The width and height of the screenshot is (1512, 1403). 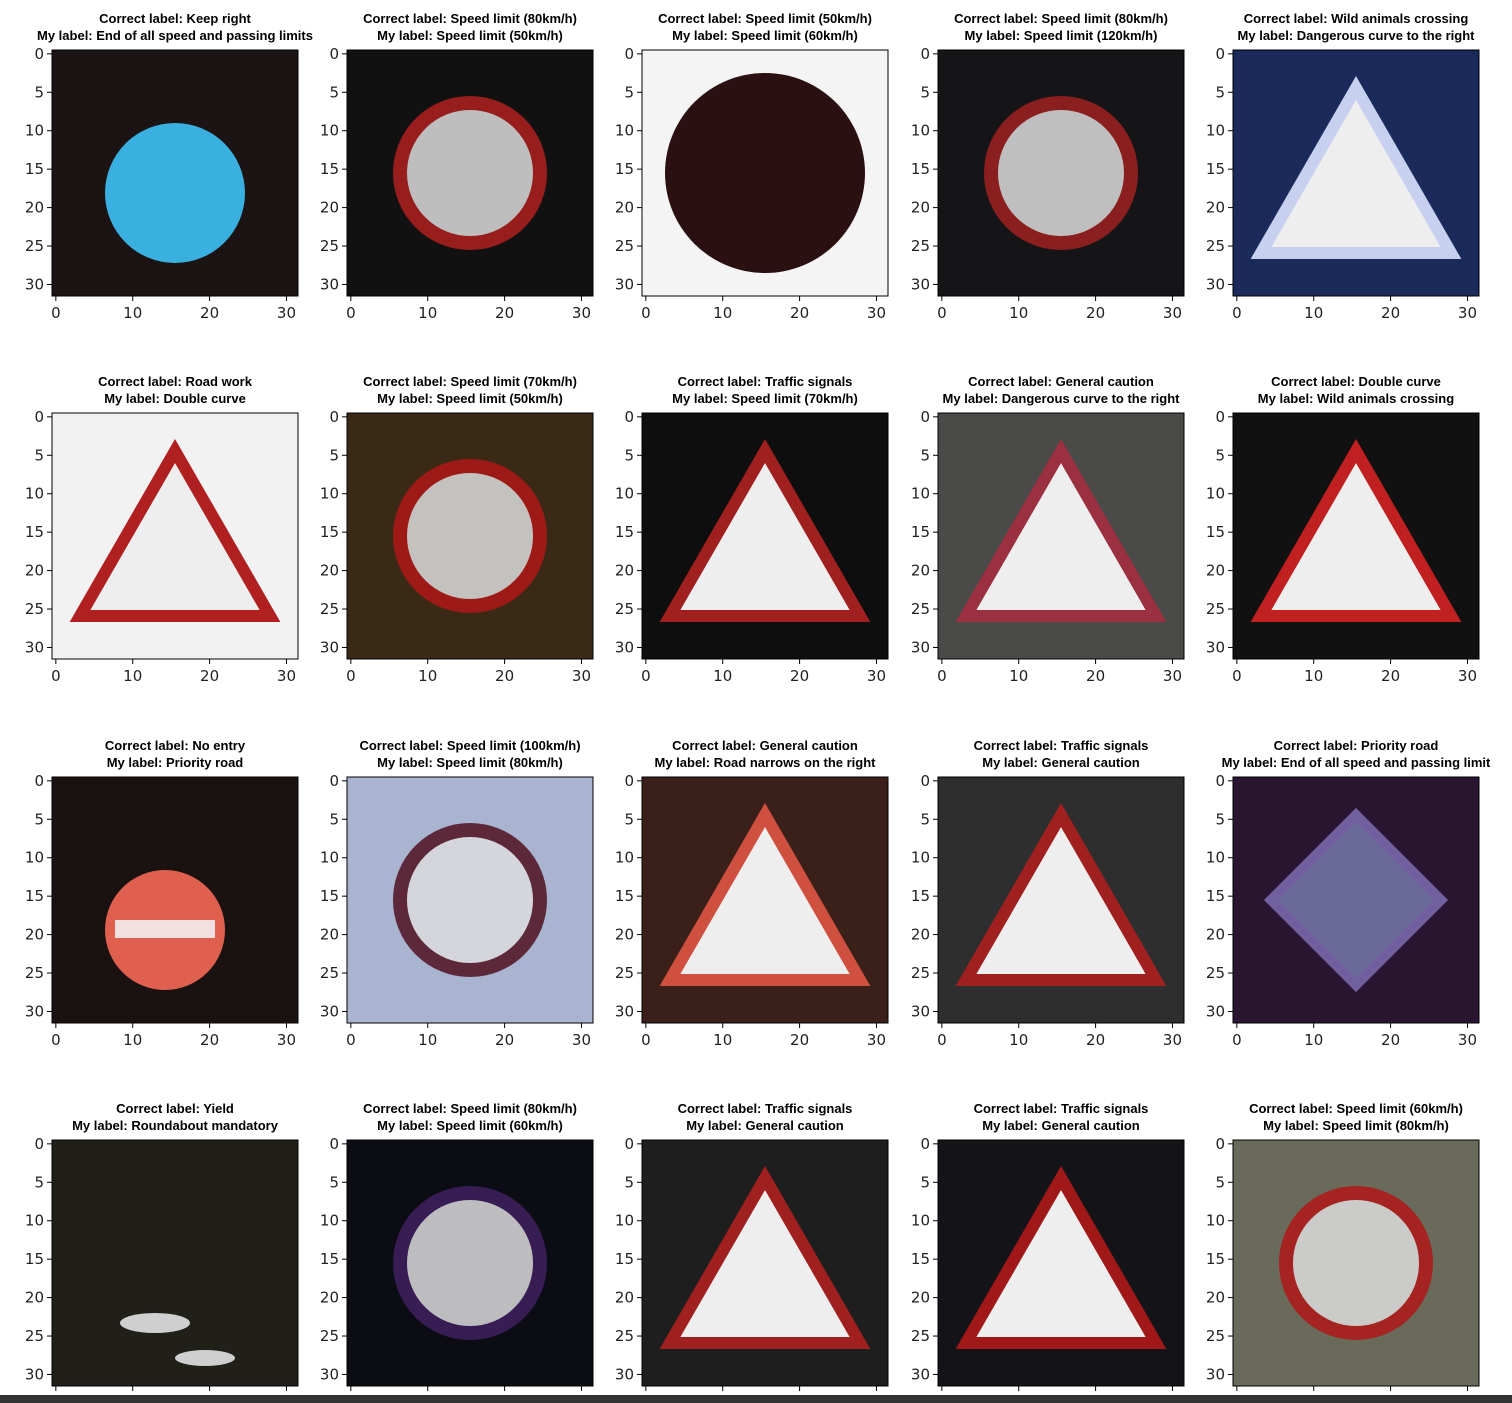 What do you see at coordinates (175, 398) in the screenshot?
I see `panel-title-predicted: My label: Double curve` at bounding box center [175, 398].